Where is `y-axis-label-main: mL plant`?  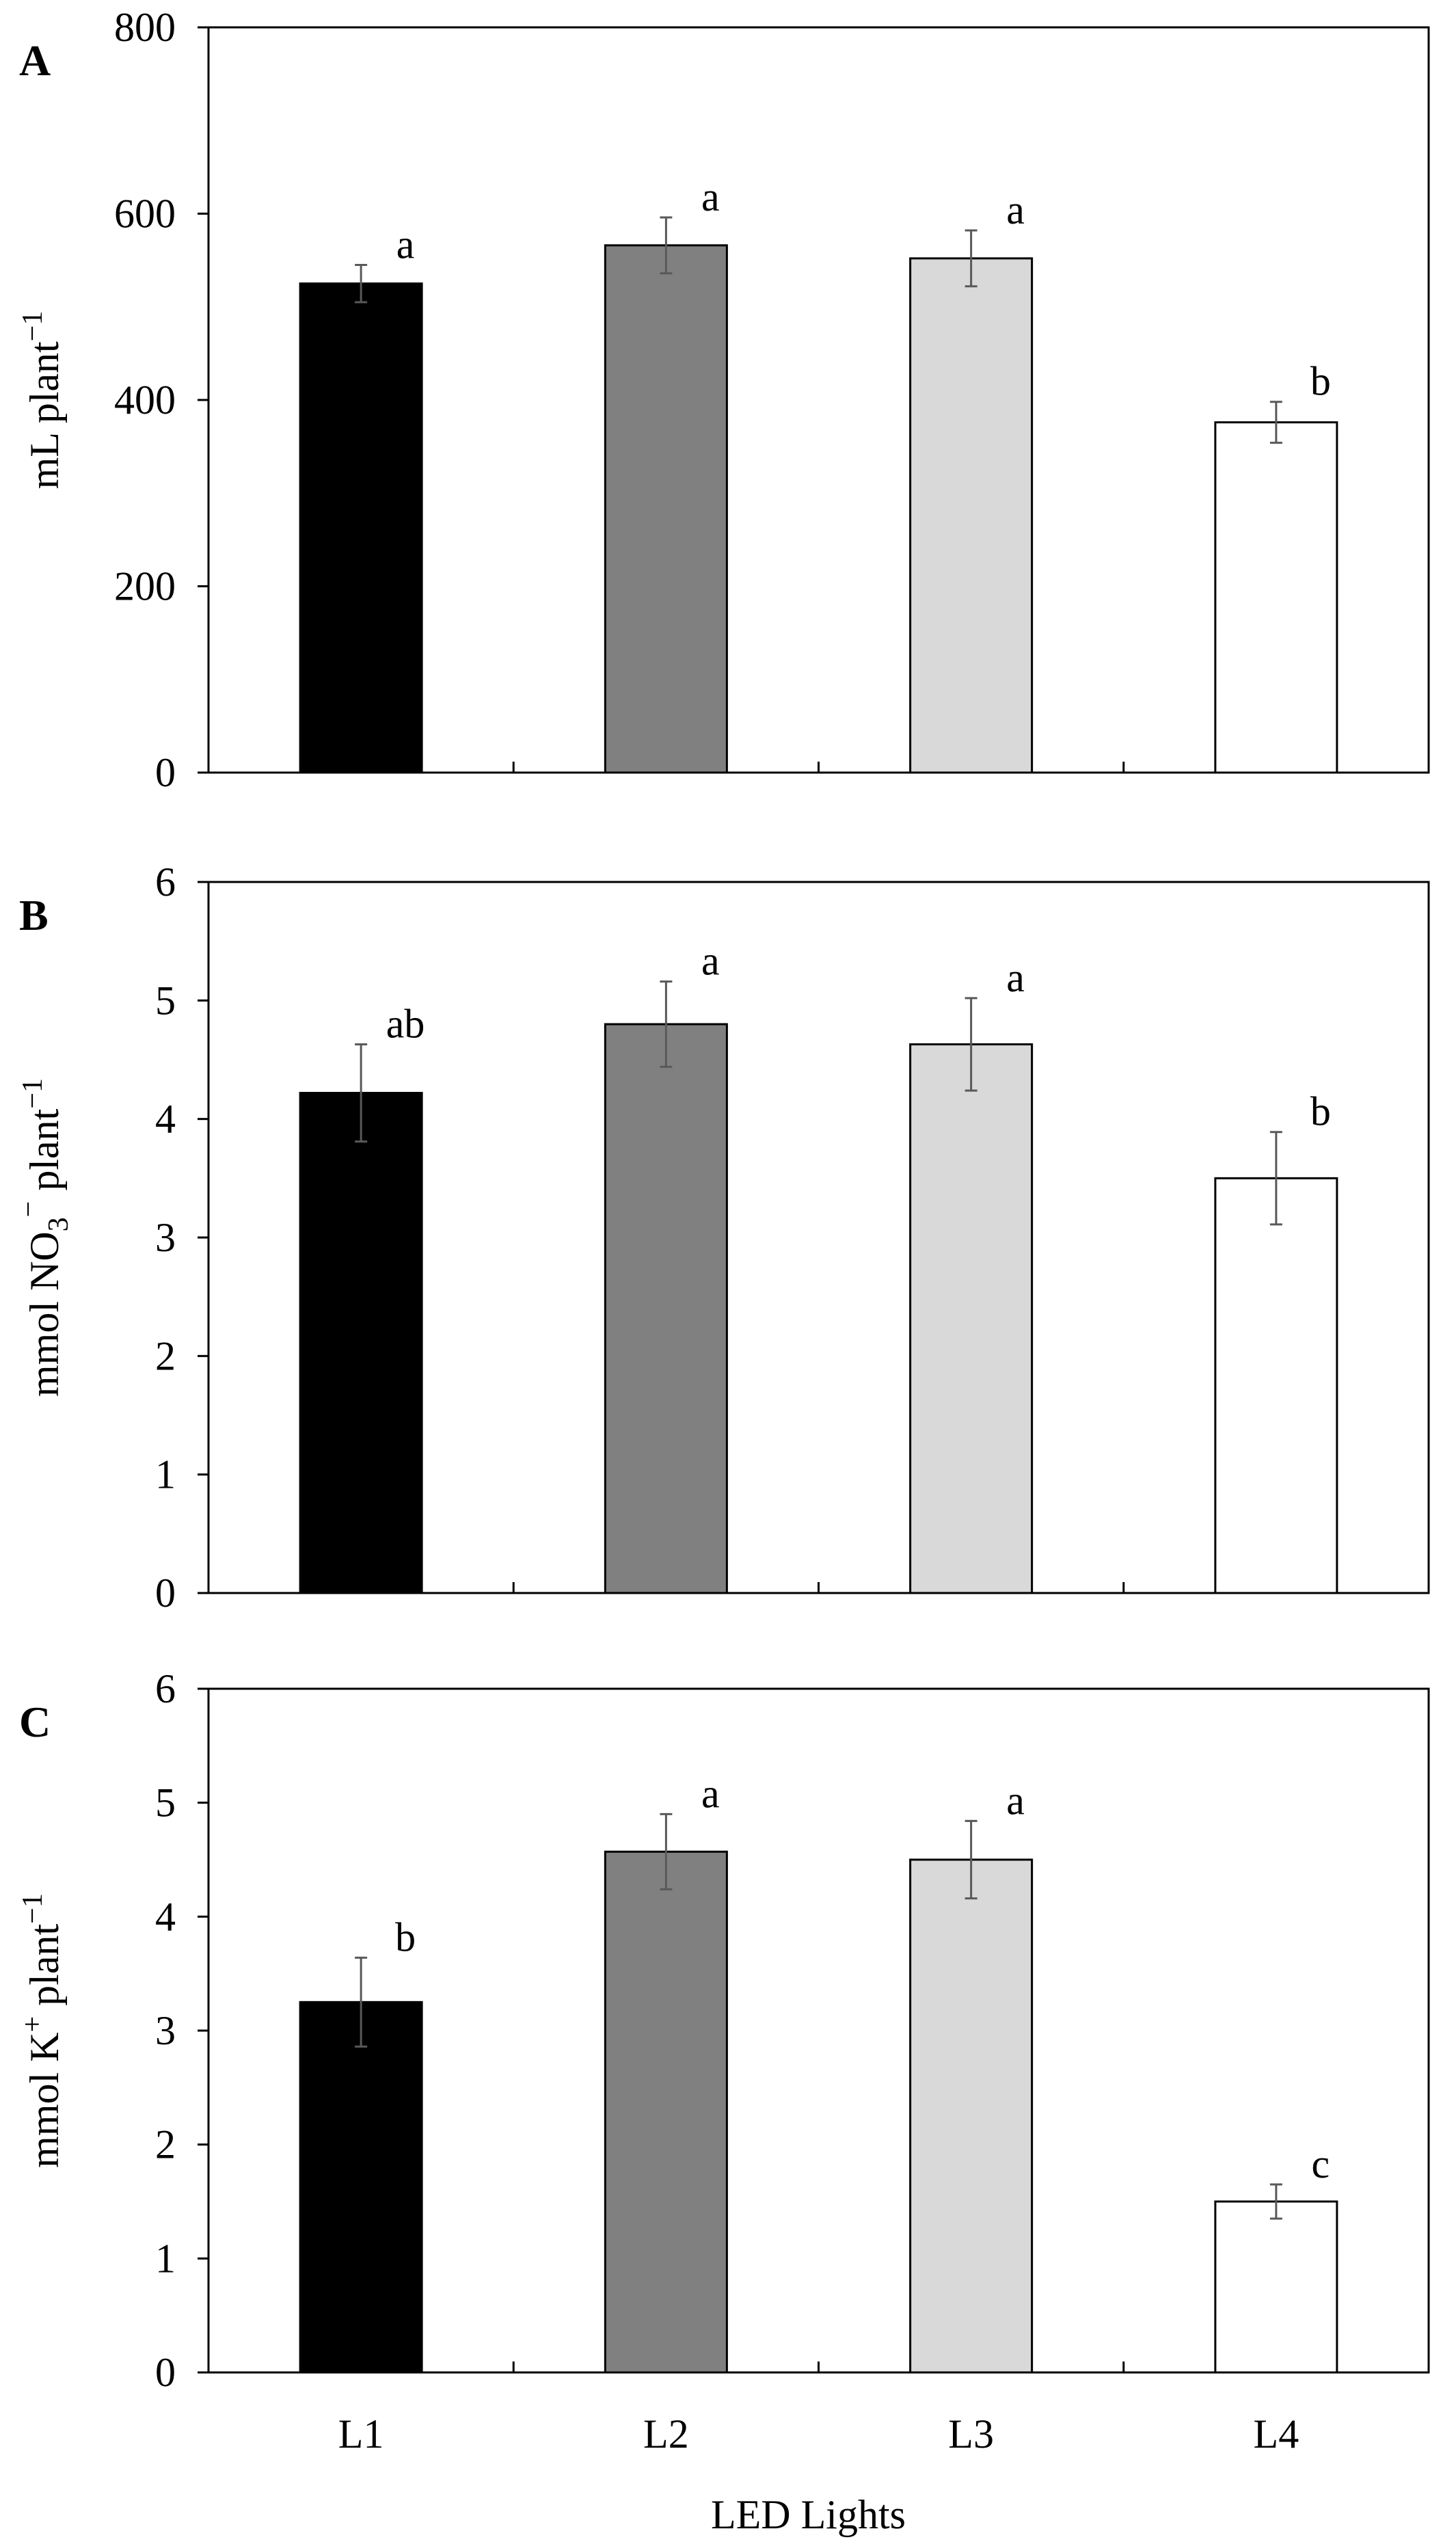 y-axis-label-main: mL plant is located at coordinates (45, 415).